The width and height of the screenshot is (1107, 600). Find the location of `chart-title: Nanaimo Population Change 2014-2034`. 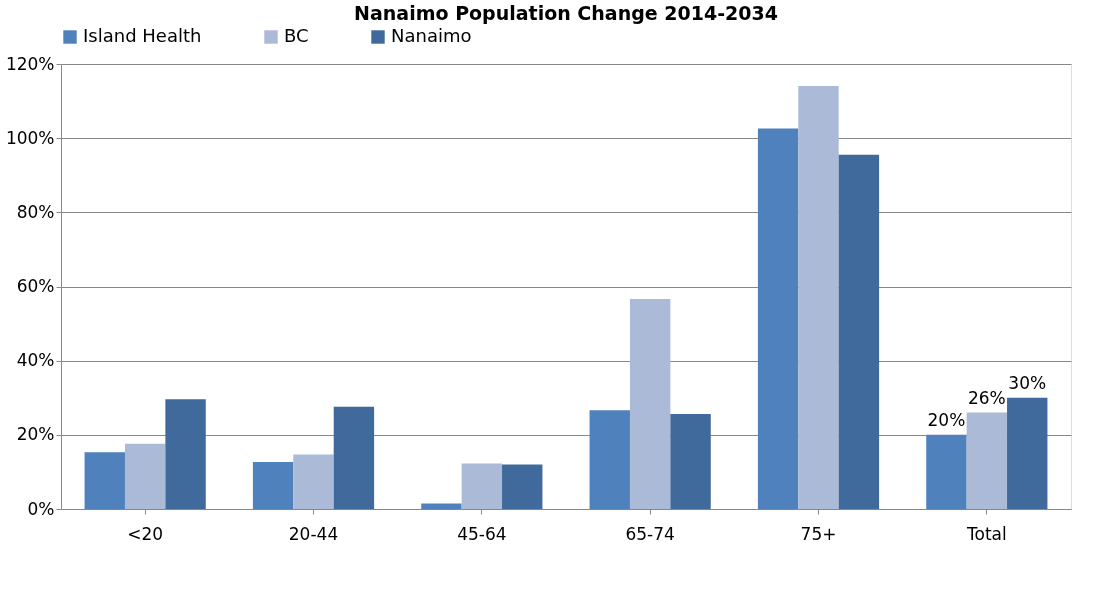

chart-title: Nanaimo Population Change 2014-2034 is located at coordinates (566, 13).